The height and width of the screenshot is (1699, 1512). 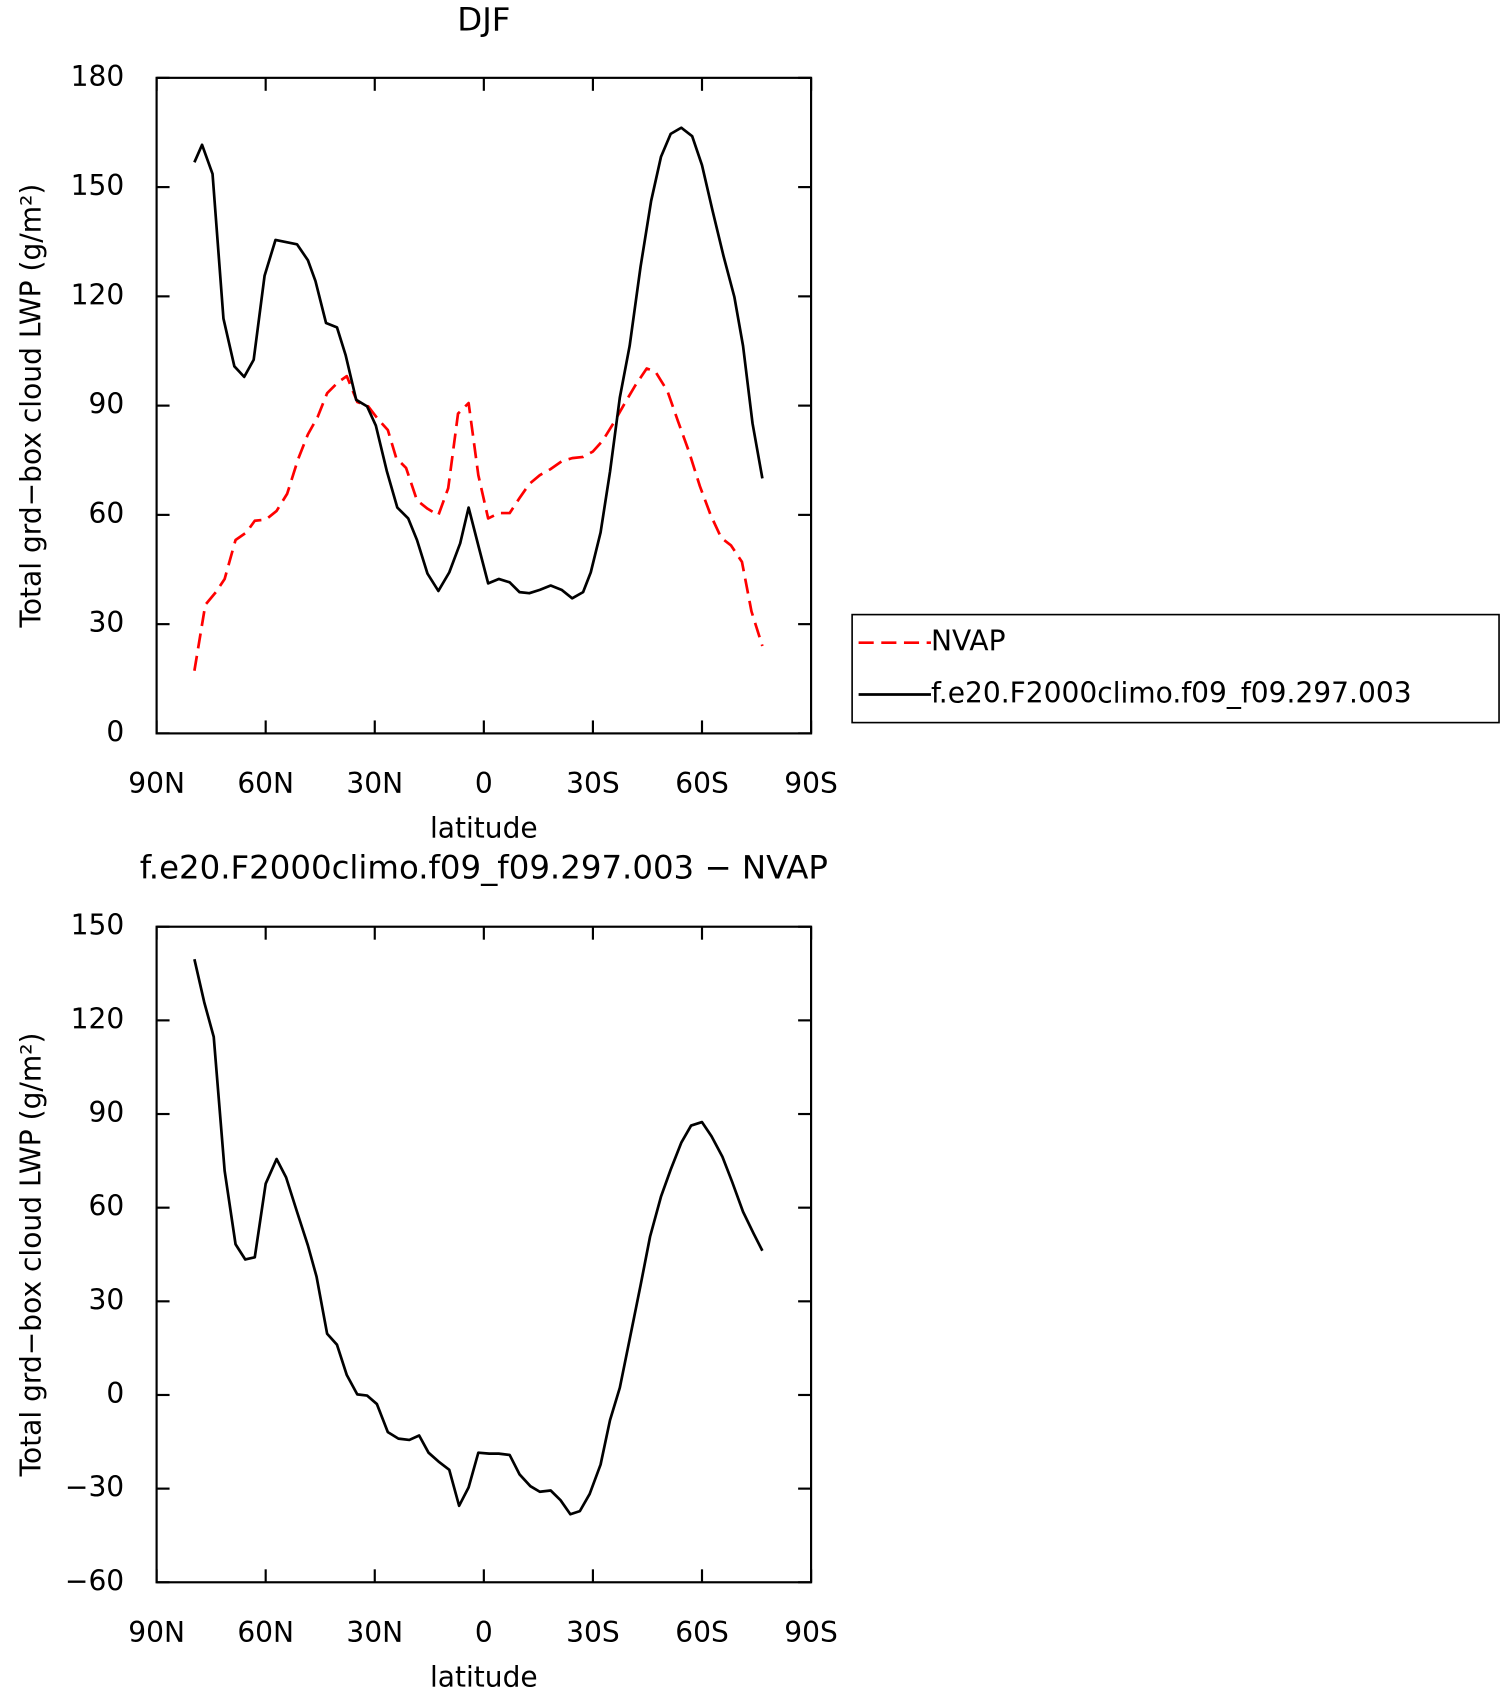 What do you see at coordinates (1171, 693) in the screenshot?
I see `legend-label: f.e20.F2000climo.f09_f09.297.003` at bounding box center [1171, 693].